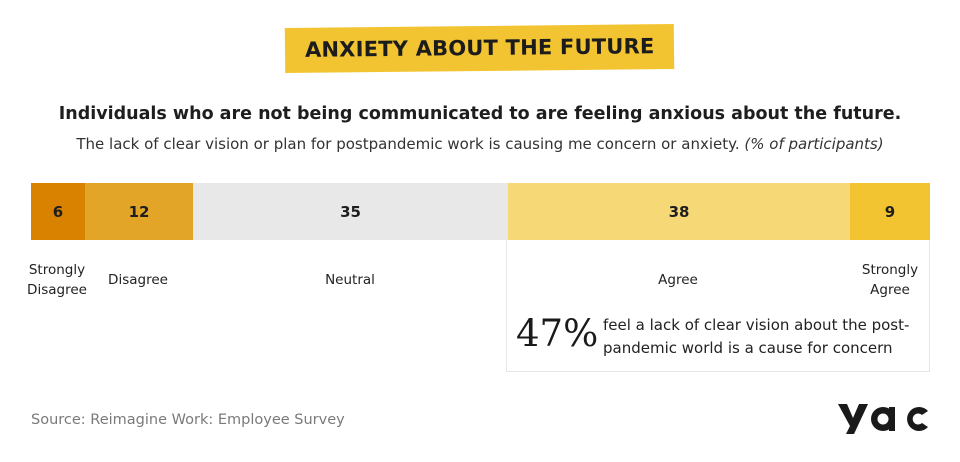 The height and width of the screenshot is (462, 960). Describe the element at coordinates (890, 280) in the screenshot. I see `label-strongly-agree: Strongly Agree` at that location.